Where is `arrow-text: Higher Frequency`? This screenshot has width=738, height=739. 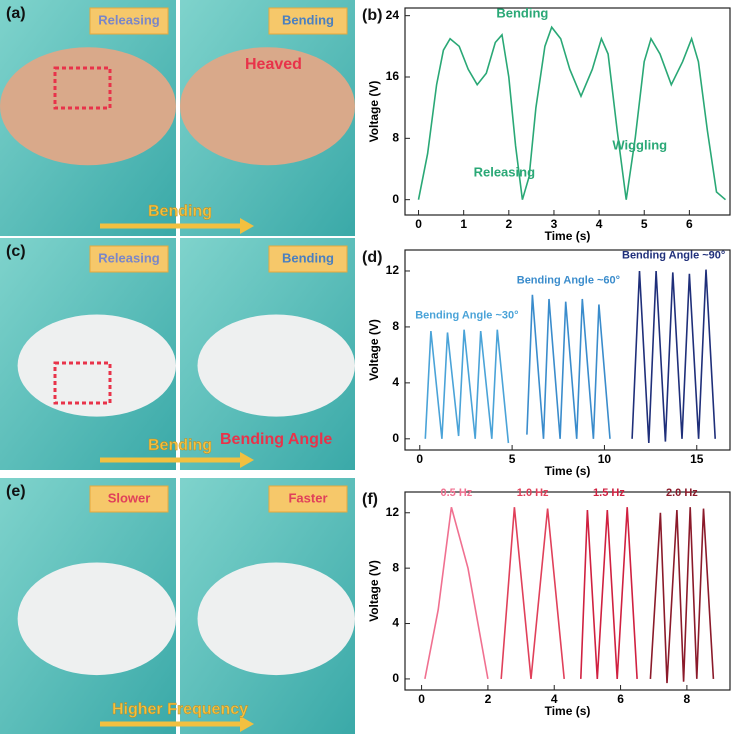 arrow-text: Higher Frequency is located at coordinates (180, 709).